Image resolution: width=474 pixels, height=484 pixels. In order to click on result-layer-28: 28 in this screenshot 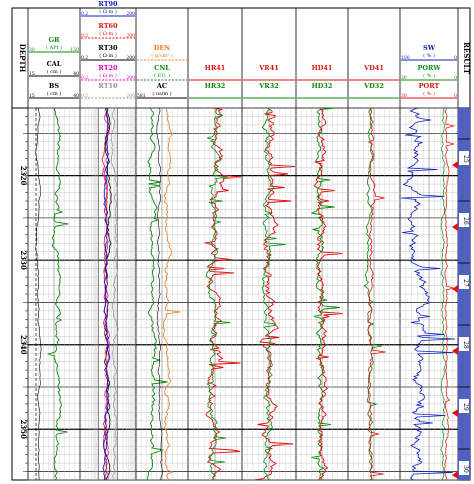, I will do `click(465, 345)`.